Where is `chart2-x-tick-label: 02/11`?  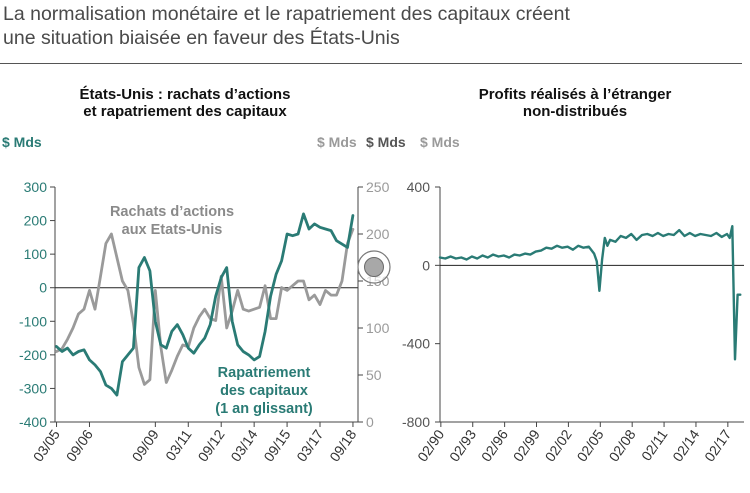
chart2-x-tick-label: 02/11 is located at coordinates (654, 444).